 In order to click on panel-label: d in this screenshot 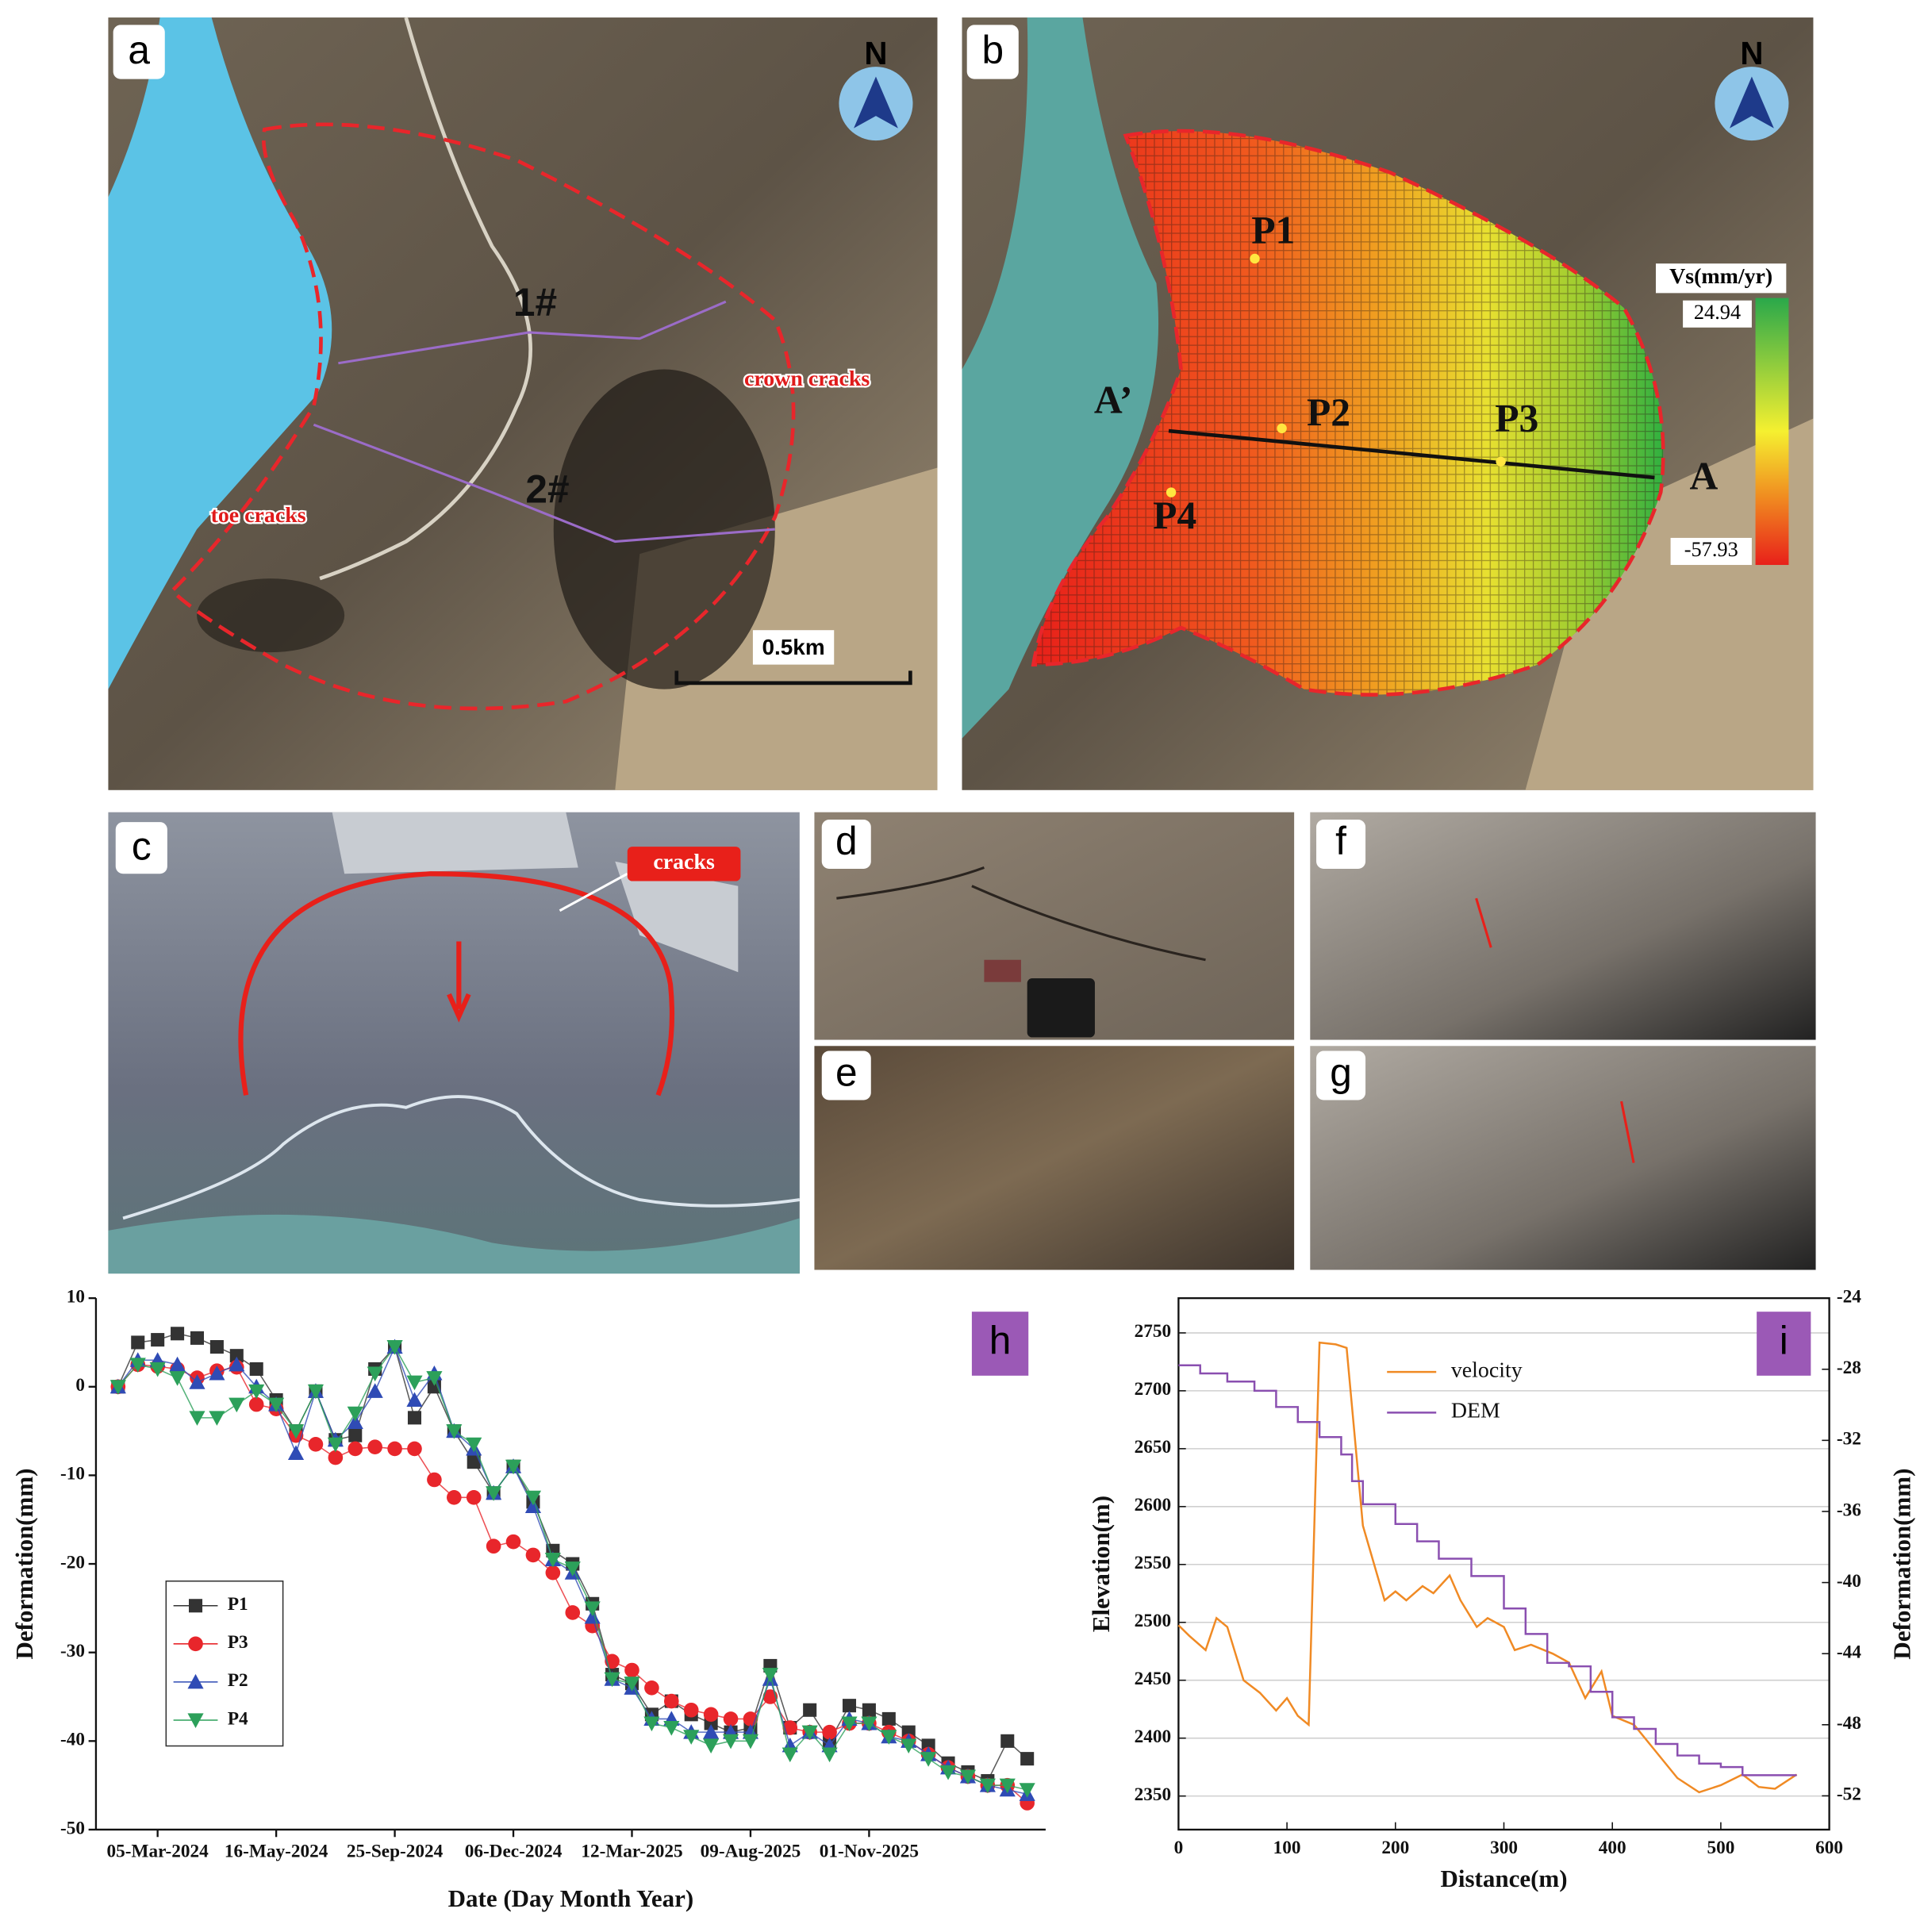, I will do `click(846, 841)`.